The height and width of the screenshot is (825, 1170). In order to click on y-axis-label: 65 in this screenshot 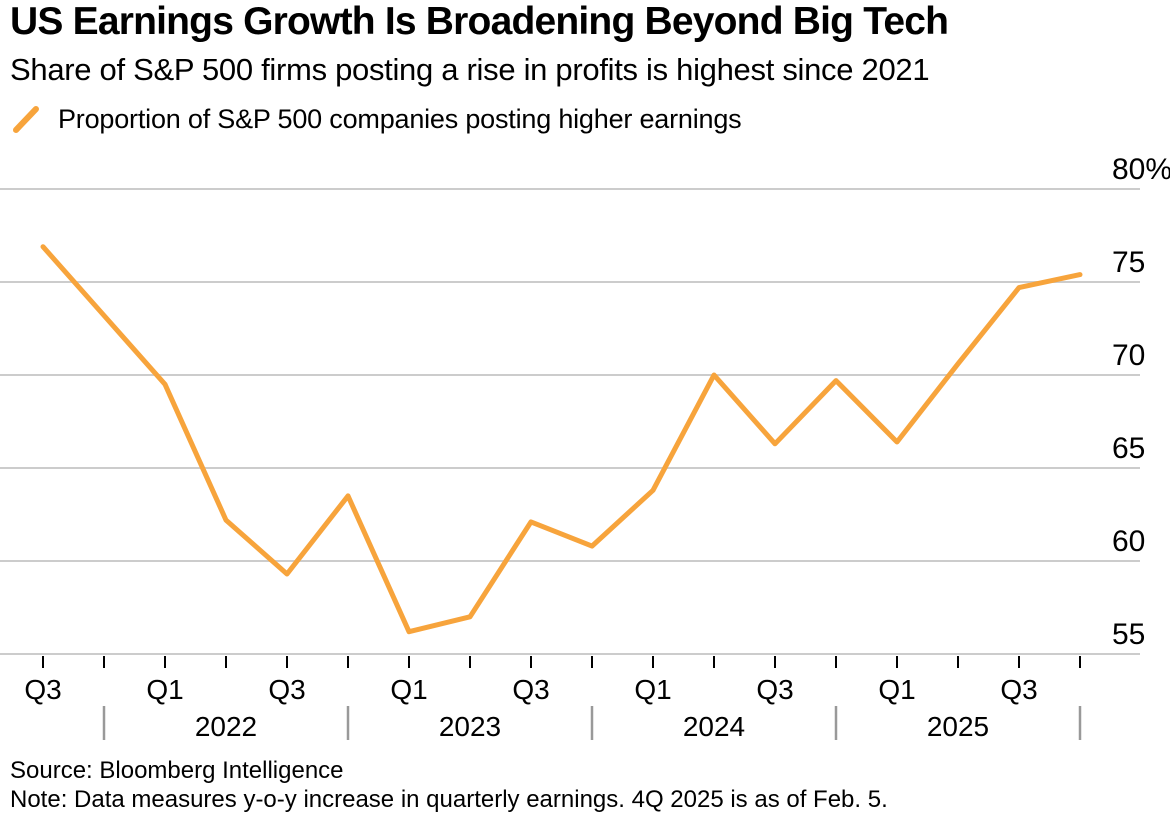, I will do `click(1128, 448)`.